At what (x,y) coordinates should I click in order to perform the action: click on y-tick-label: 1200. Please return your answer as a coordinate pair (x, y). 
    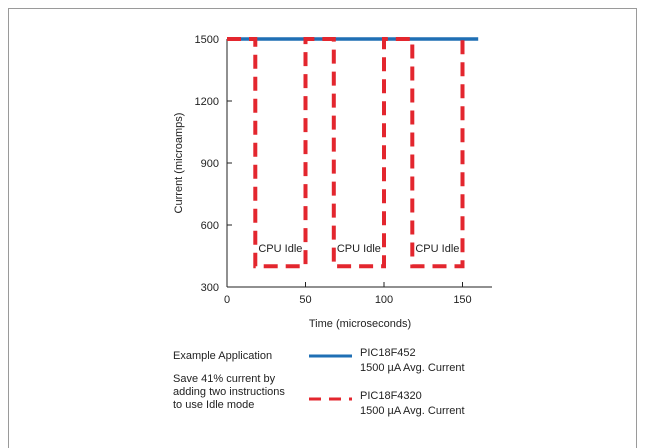
    Looking at the image, I should click on (207, 102).